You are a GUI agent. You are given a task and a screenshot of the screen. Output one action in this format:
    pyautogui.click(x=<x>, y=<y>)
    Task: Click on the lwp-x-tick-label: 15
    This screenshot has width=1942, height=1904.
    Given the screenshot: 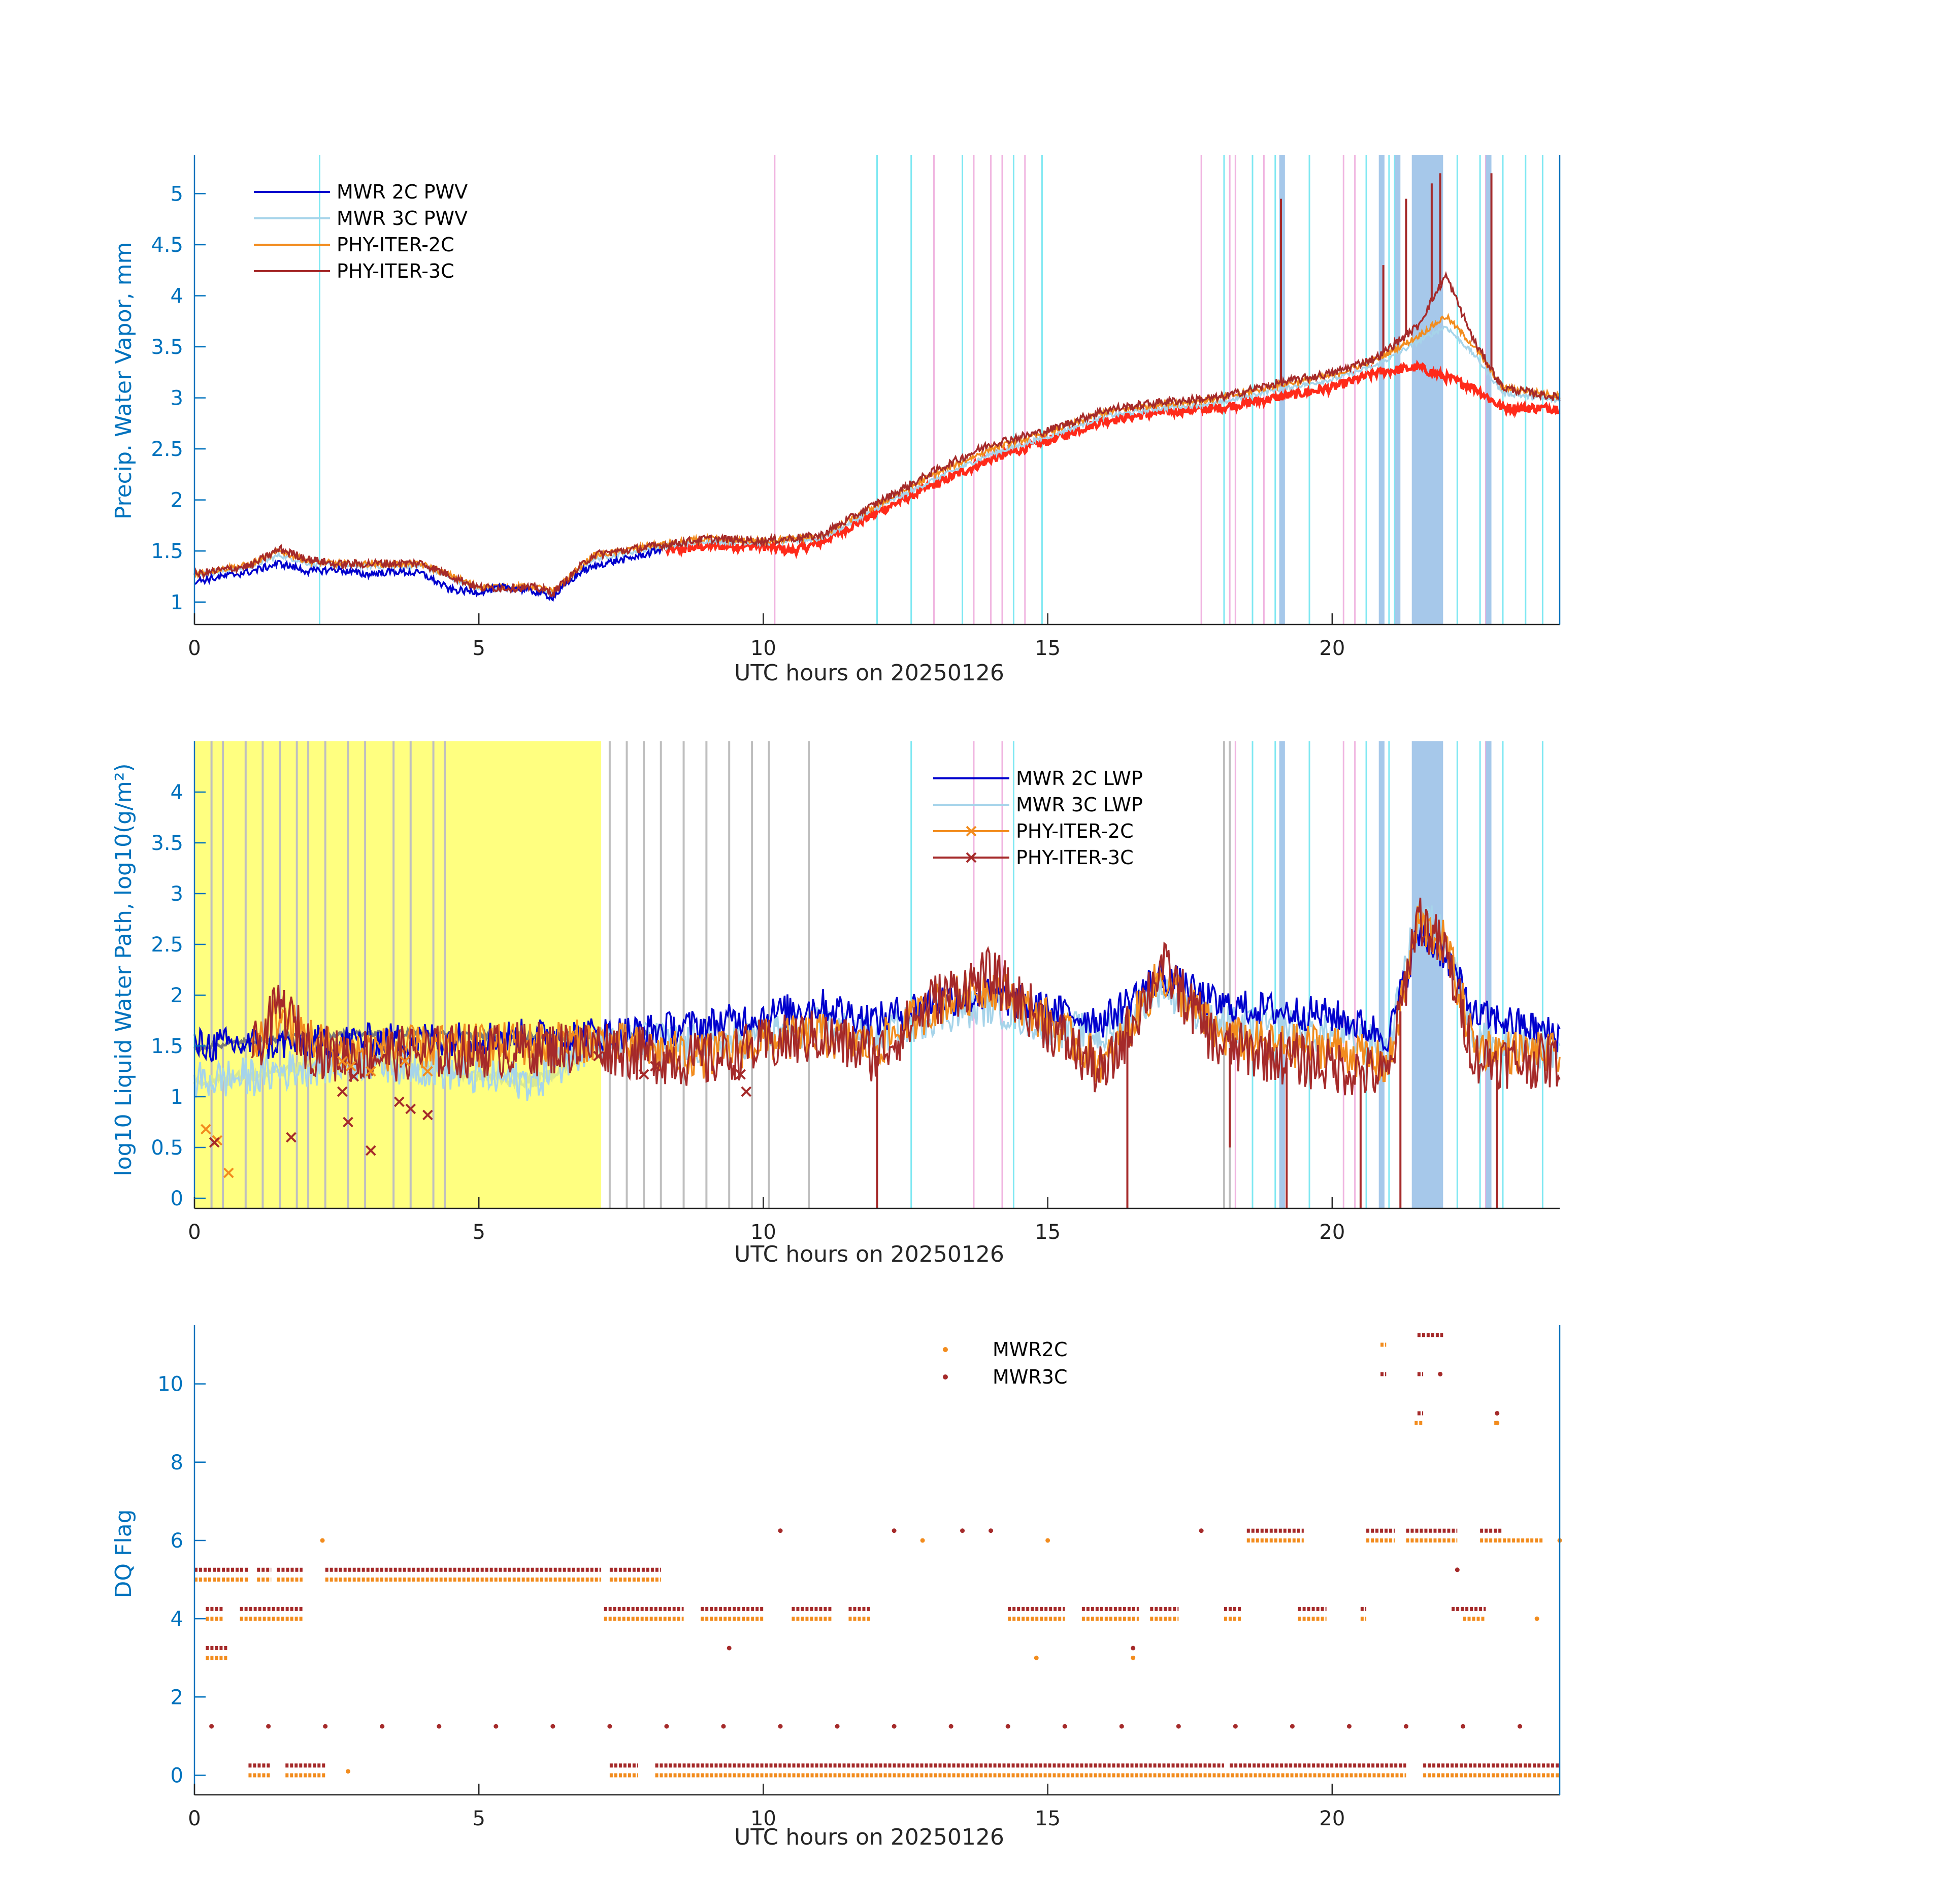 What is the action you would take?
    pyautogui.click(x=1048, y=1233)
    